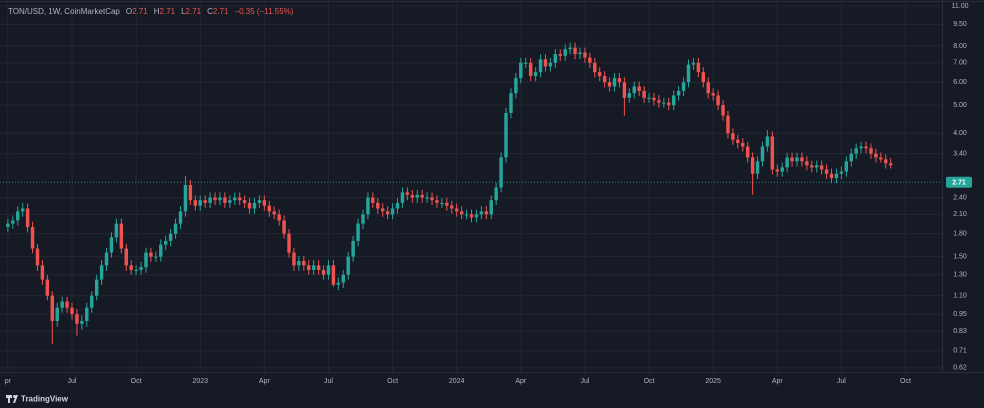 The width and height of the screenshot is (984, 408). What do you see at coordinates (960, 46) in the screenshot?
I see `y-tick-label: 8.00` at bounding box center [960, 46].